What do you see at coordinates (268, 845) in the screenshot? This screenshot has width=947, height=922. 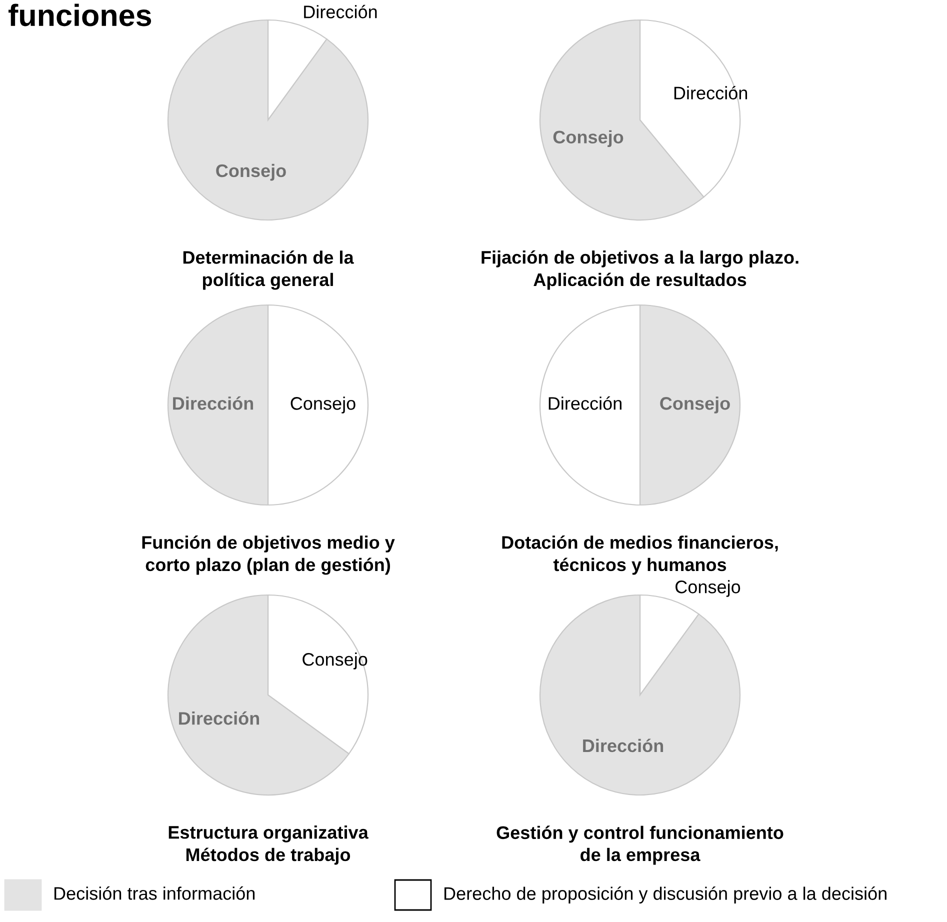 I see `text: Estructura organizativa Métodos de trabajo` at bounding box center [268, 845].